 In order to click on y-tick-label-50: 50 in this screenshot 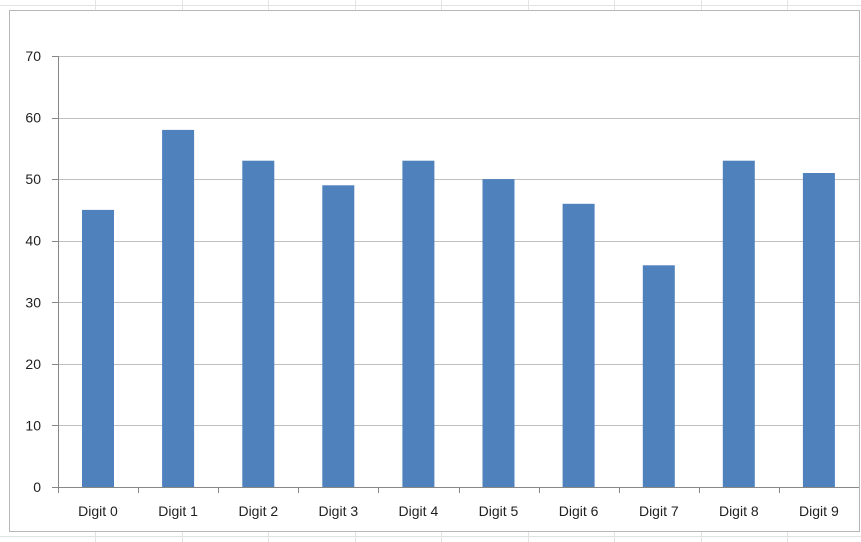, I will do `click(33, 179)`.